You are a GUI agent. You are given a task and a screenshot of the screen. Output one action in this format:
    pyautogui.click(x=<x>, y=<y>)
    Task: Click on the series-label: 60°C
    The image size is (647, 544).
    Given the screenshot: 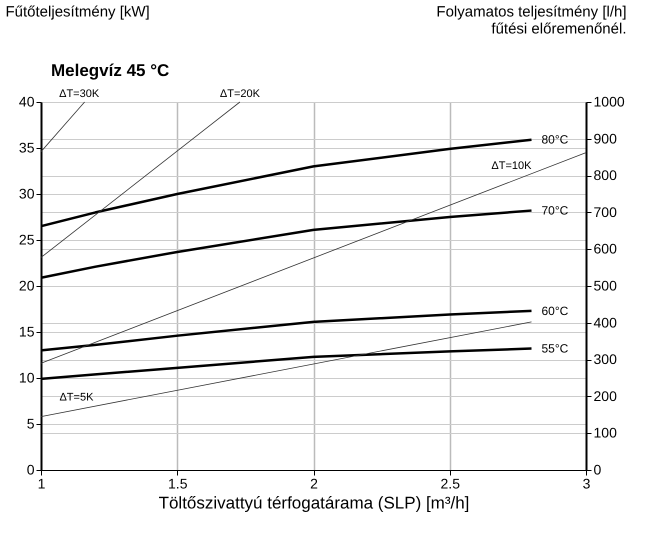 What is the action you would take?
    pyautogui.click(x=555, y=311)
    